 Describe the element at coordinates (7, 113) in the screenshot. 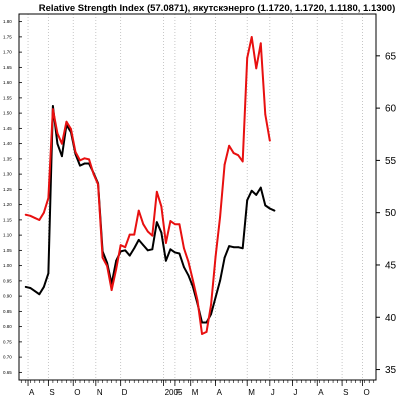

I see `left-axis-tick-label: 1.50` at that location.